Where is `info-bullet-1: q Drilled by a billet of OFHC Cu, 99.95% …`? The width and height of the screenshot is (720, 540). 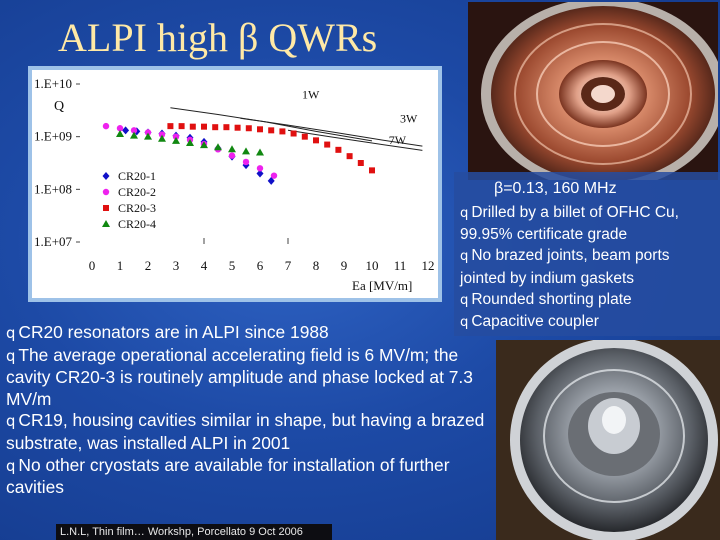
info-bullet-1: q Drilled by a billet of OFHC Cu, 99.95% … is located at coordinates (569, 224).